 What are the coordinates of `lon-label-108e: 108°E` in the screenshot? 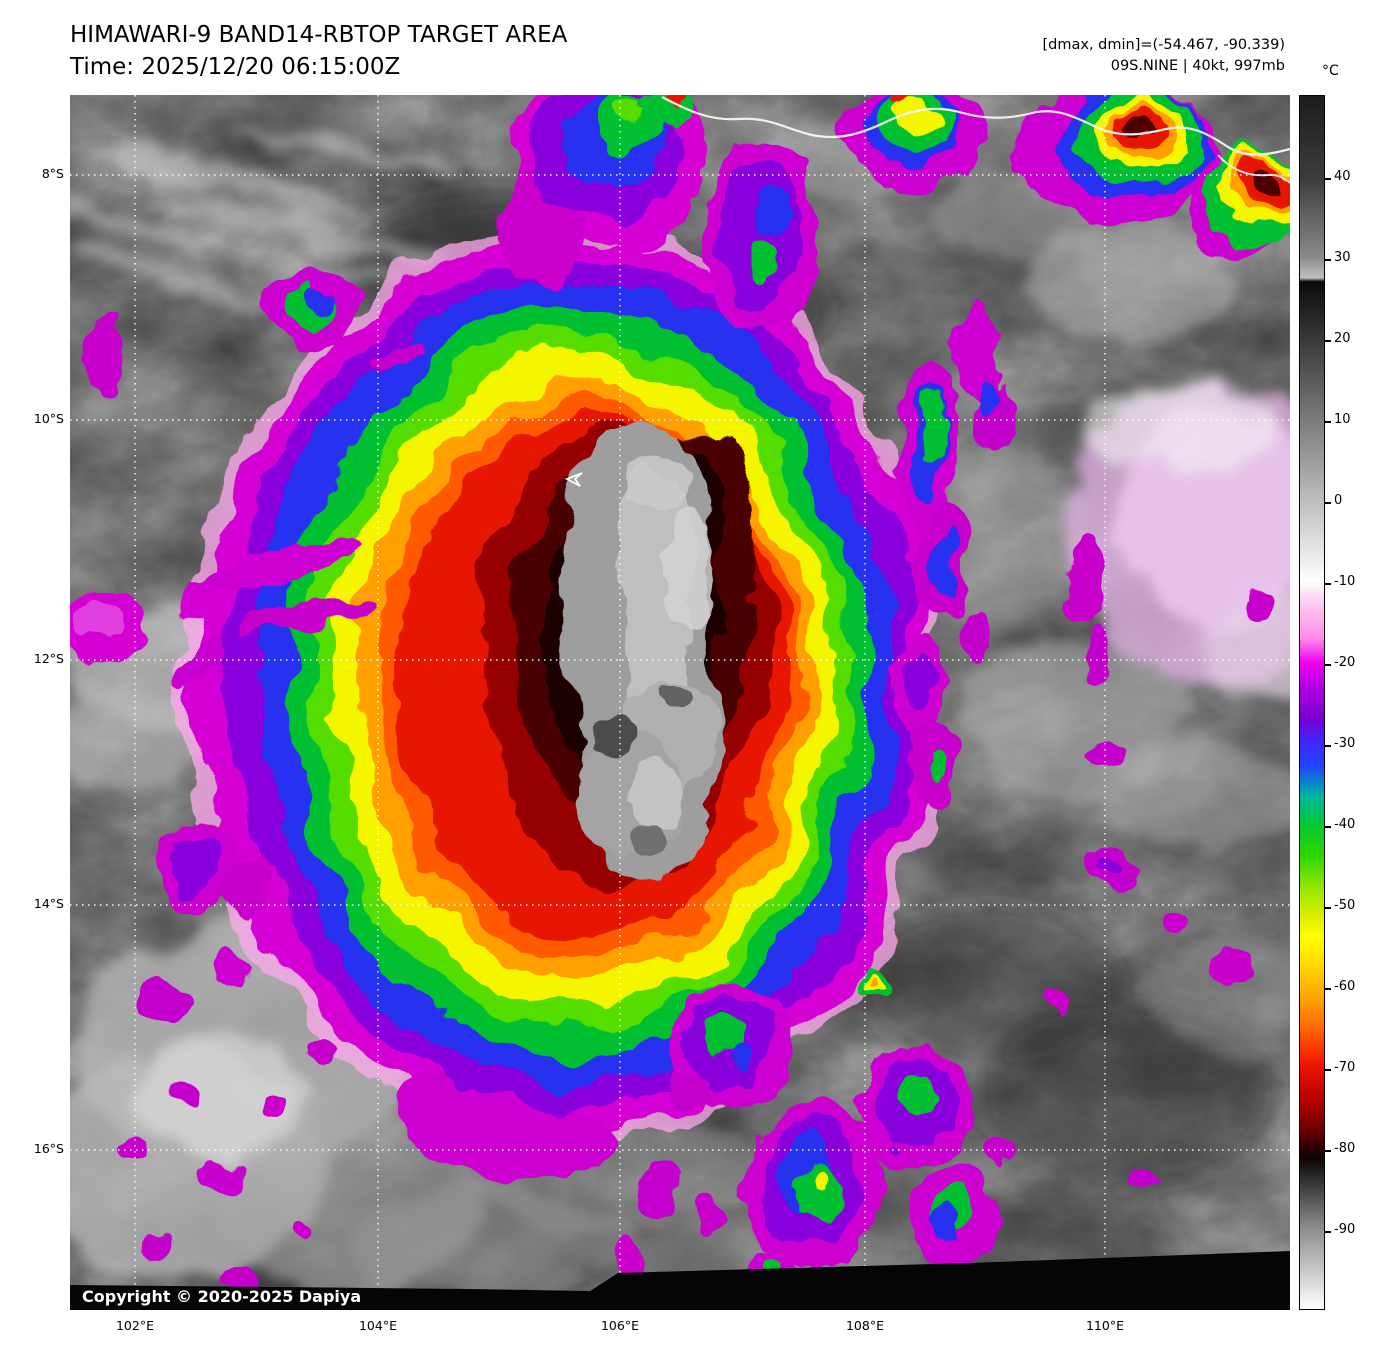 It's located at (864, 1325).